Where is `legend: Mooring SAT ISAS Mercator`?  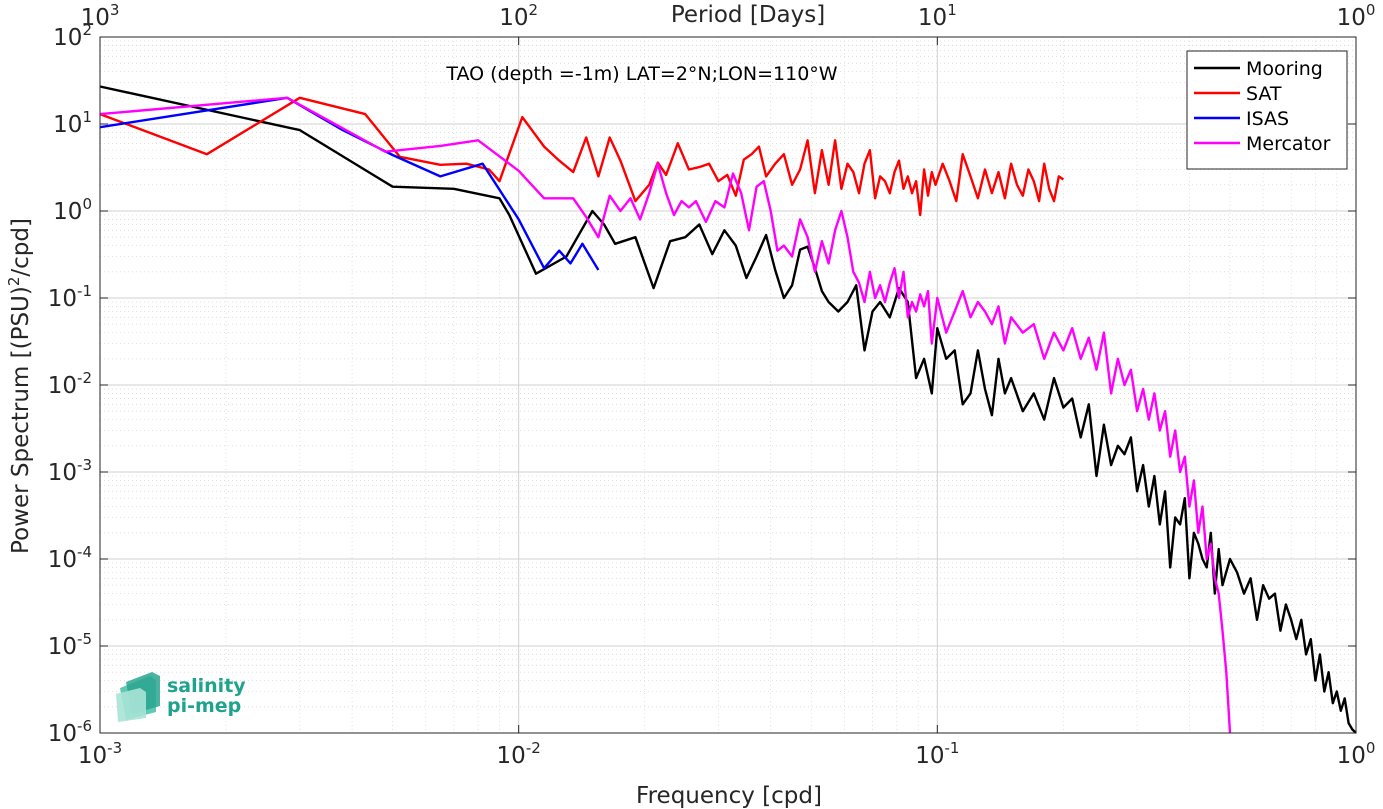 legend: Mooring SAT ISAS Mercator is located at coordinates (1267, 110).